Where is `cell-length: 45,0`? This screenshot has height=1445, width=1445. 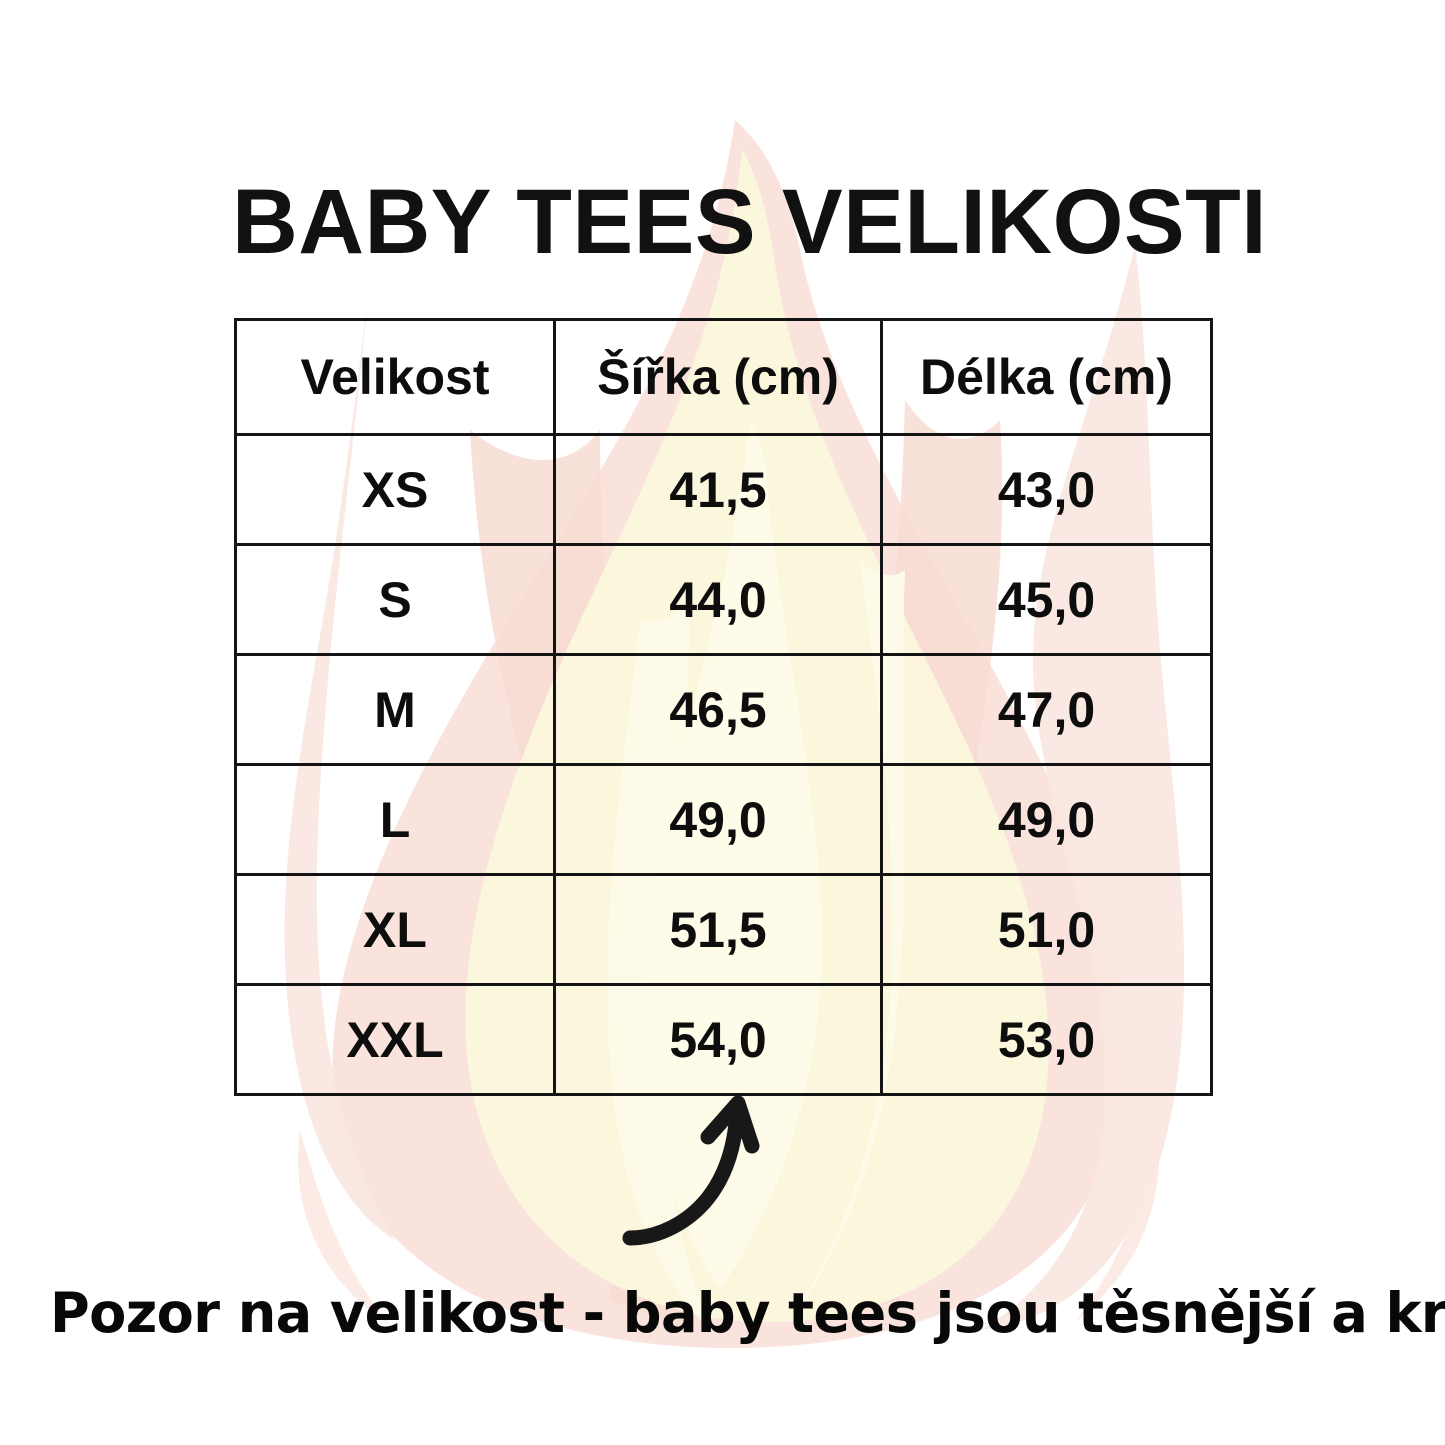
cell-length: 45,0 is located at coordinates (1046, 599).